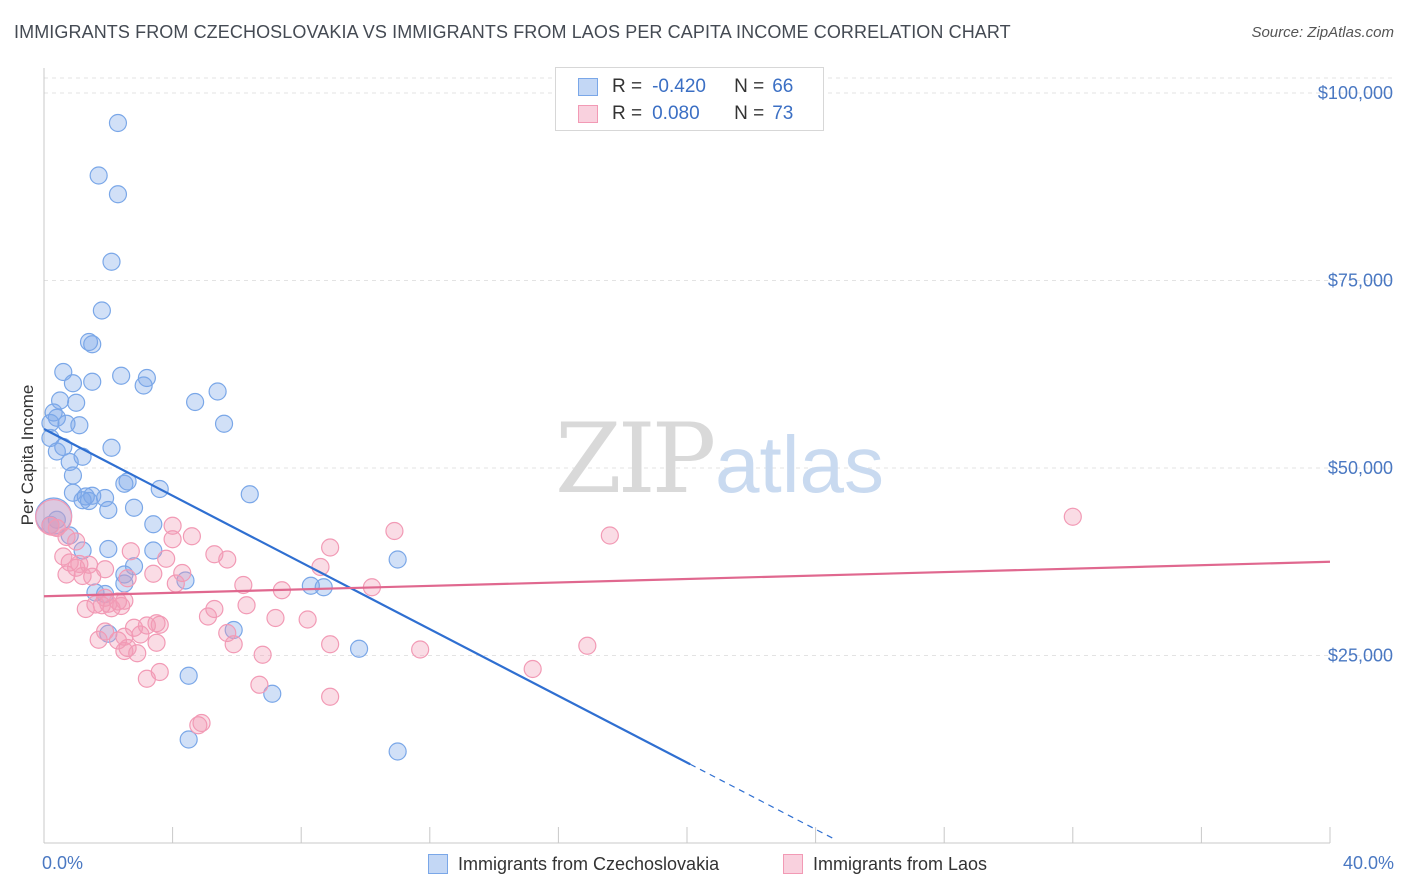 The image size is (1406, 892). Describe the element at coordinates (588, 114) in the screenshot. I see `legend-swatch-laos` at that location.